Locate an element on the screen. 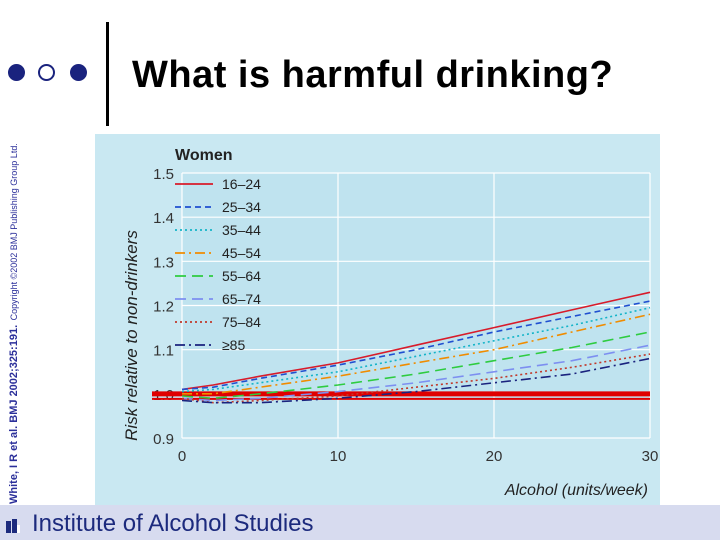 Image resolution: width=720 pixels, height=540 pixels. footer-bar: Institute of Alcohol Studies is located at coordinates (360, 522).